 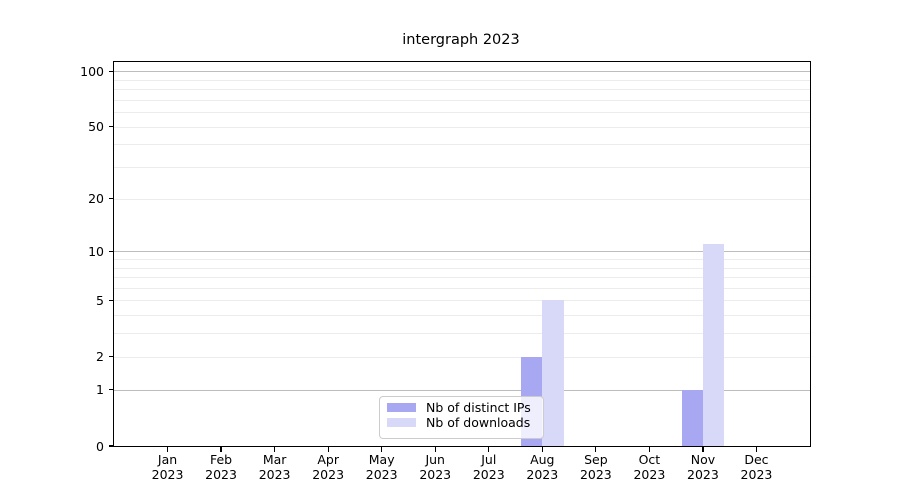 What do you see at coordinates (221, 467) in the screenshot?
I see `x-tick-label: Feb 2023` at bounding box center [221, 467].